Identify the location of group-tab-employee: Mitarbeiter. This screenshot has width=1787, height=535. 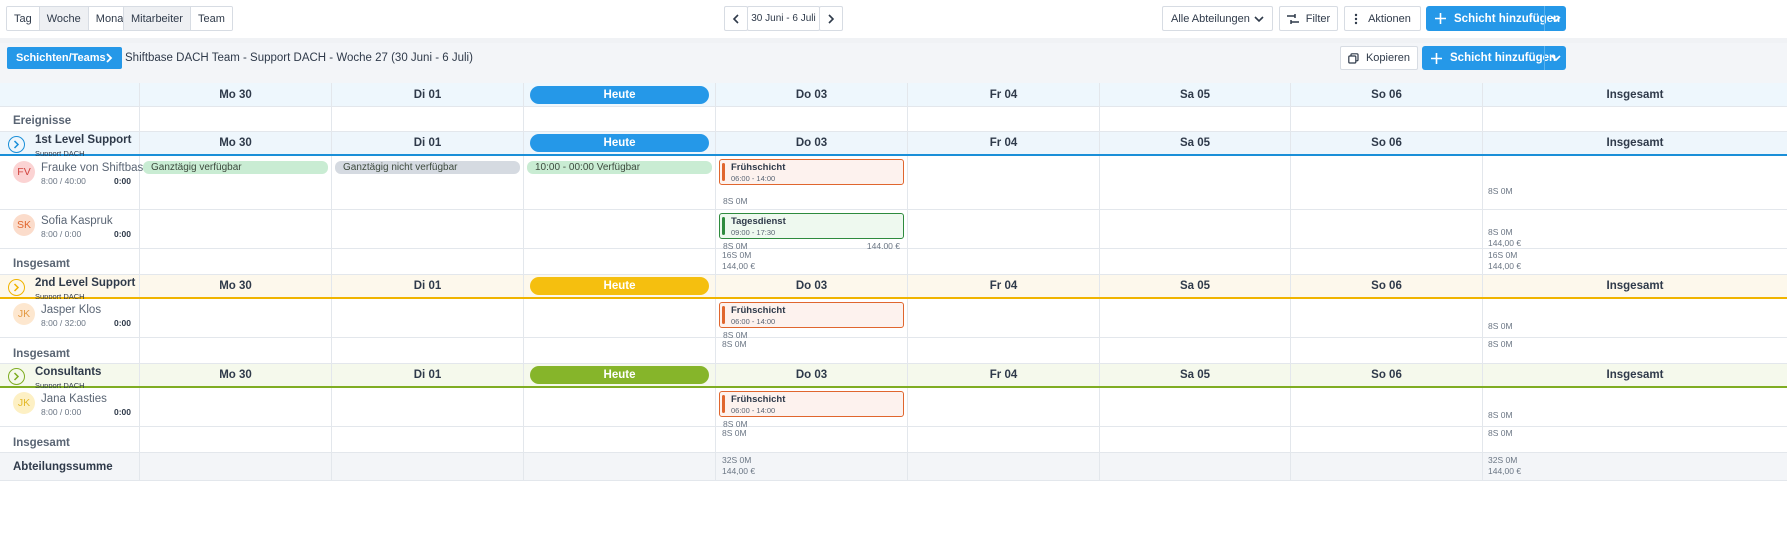
(157, 18).